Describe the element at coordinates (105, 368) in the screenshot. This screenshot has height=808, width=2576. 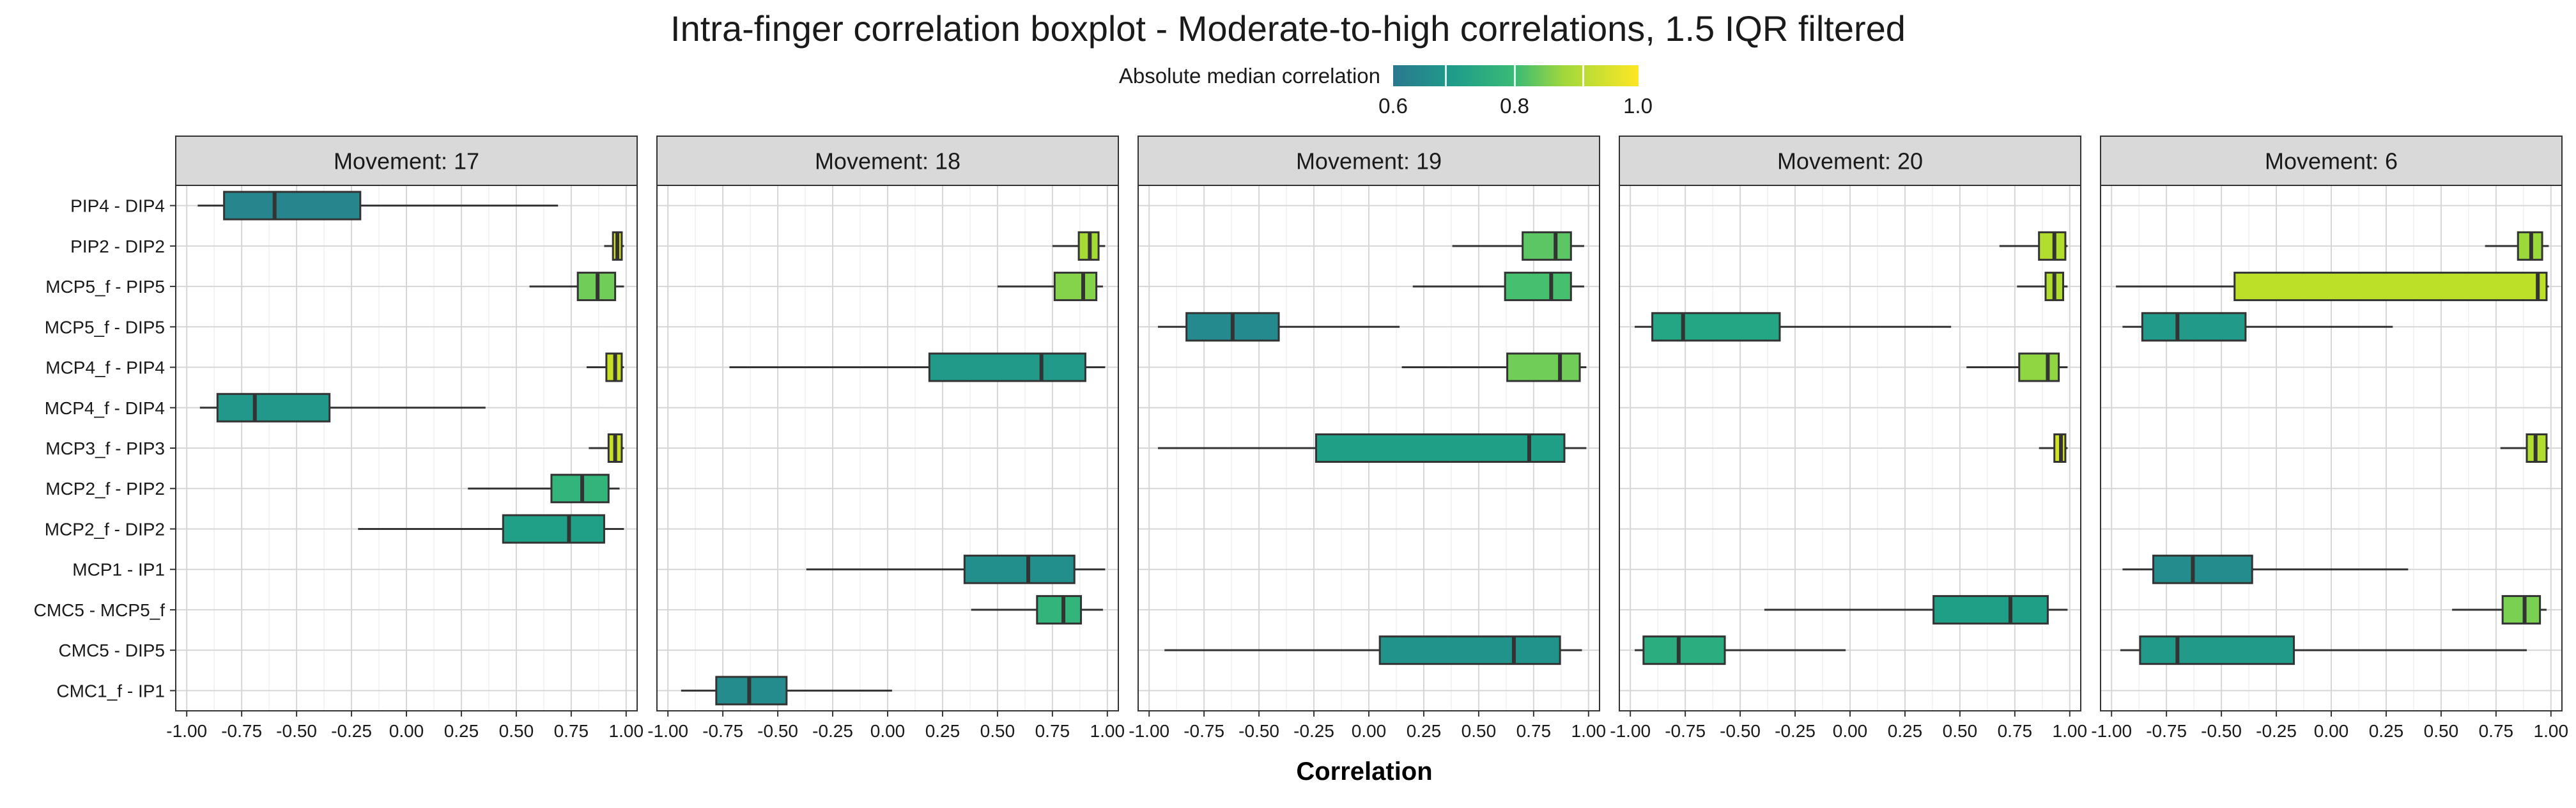
I see `y-tick-label: MCP4_f - PIP4` at that location.